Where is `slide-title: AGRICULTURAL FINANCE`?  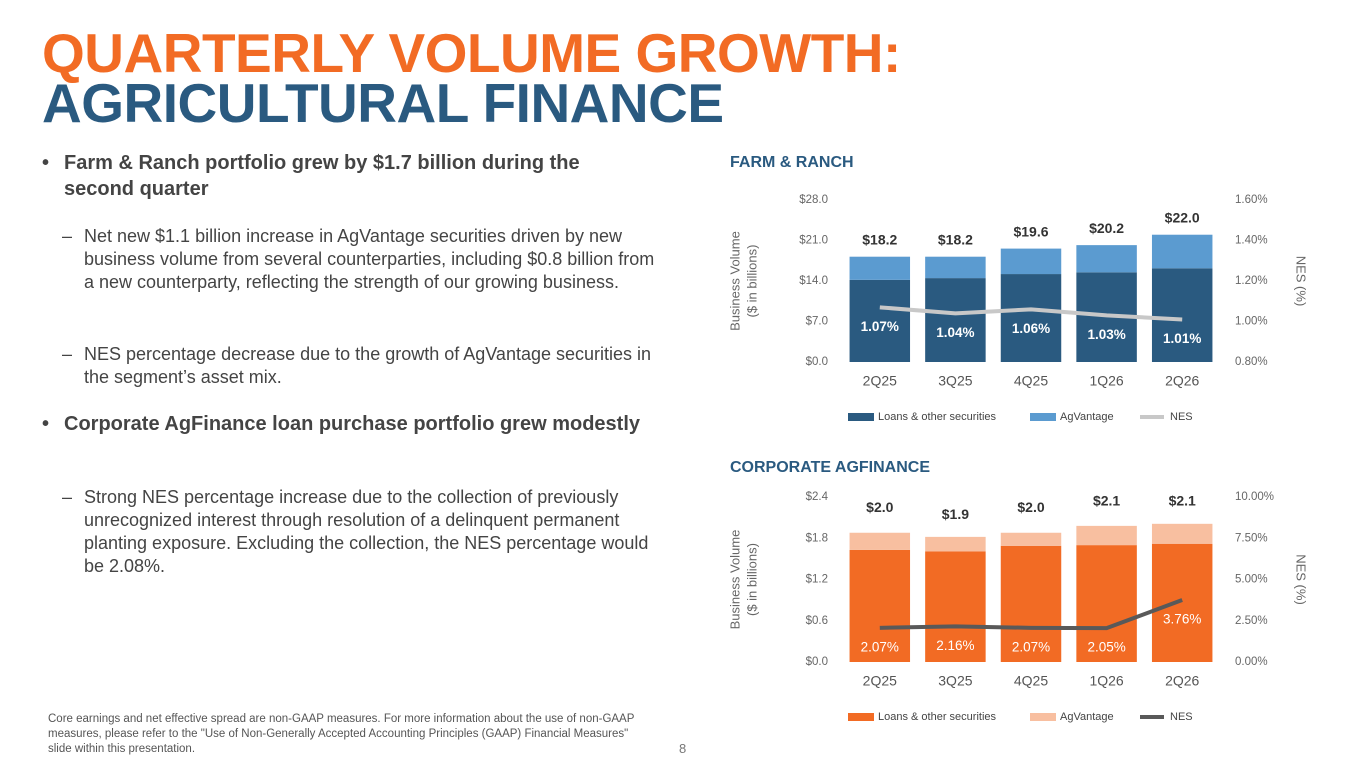
slide-title: AGRICULTURAL FINANCE is located at coordinates (383, 103).